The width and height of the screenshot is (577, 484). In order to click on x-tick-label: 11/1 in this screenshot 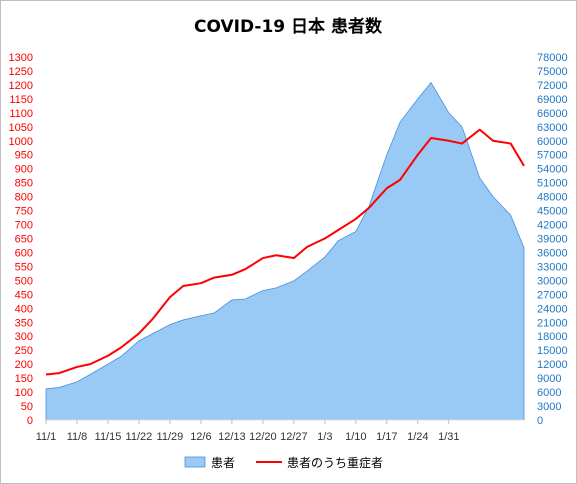, I will do `click(46, 437)`.